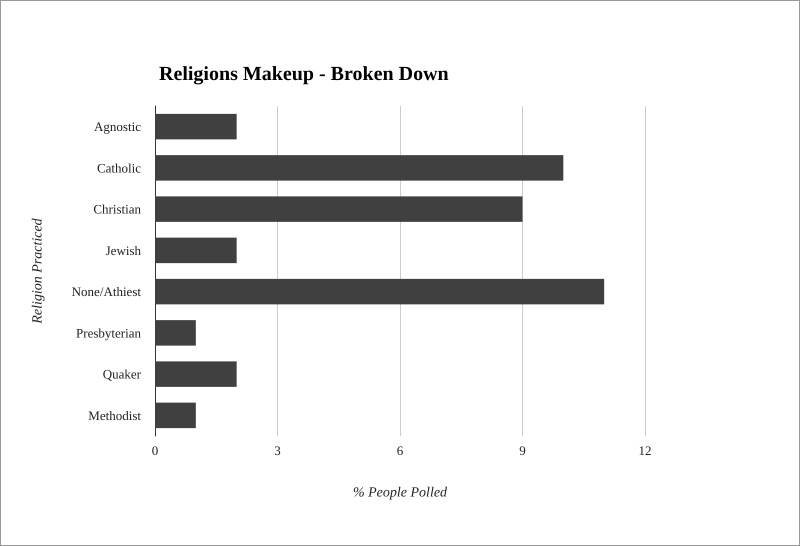 This screenshot has height=546, width=800. What do you see at coordinates (117, 209) in the screenshot?
I see `y-tick-label: Christian` at bounding box center [117, 209].